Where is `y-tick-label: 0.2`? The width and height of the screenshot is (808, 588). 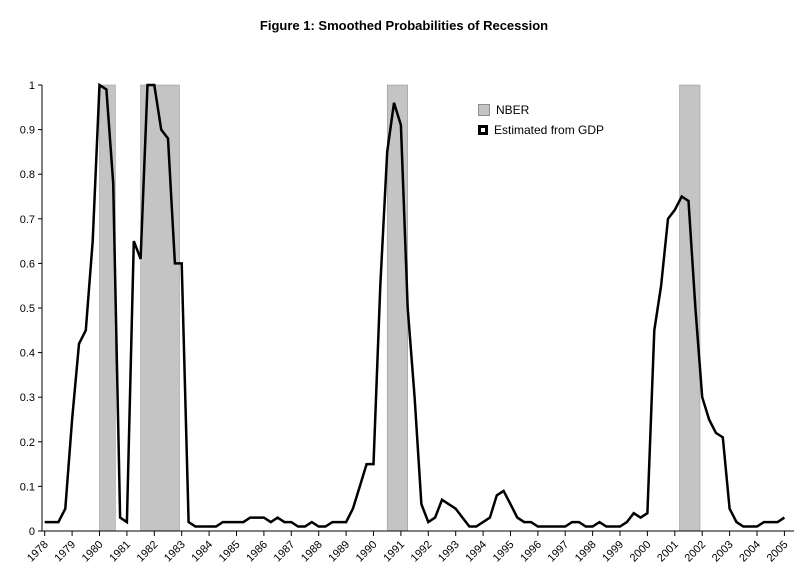 y-tick-label: 0.2 is located at coordinates (27, 443).